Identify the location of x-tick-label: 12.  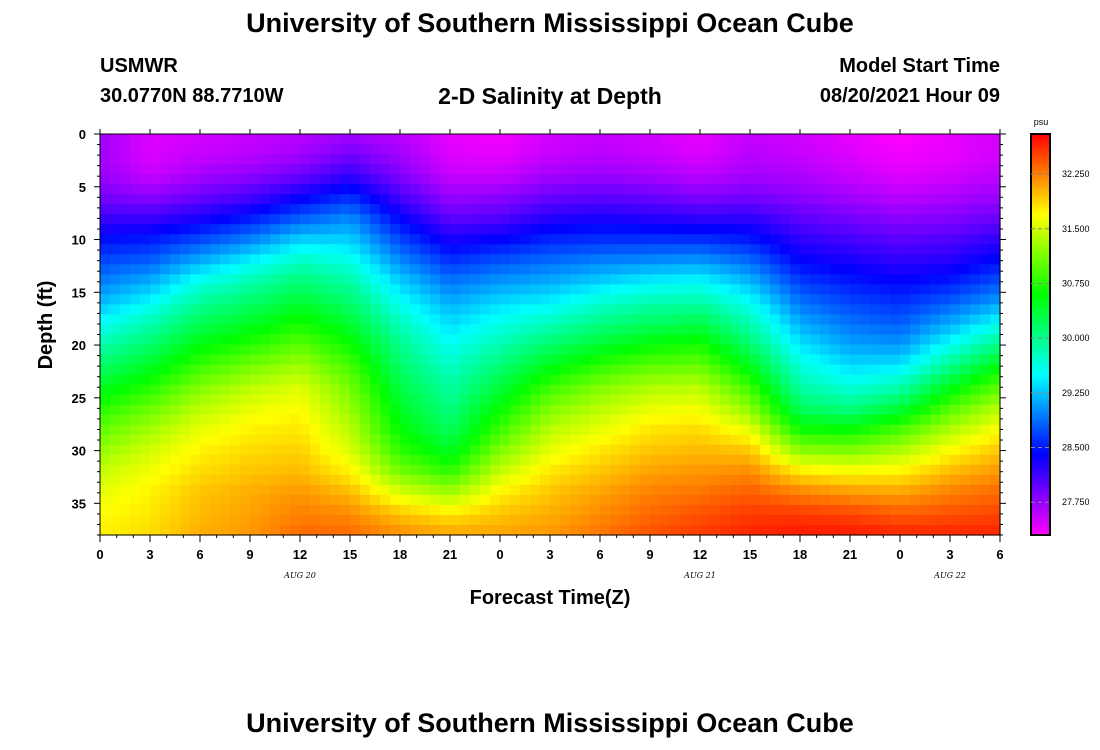
(700, 554).